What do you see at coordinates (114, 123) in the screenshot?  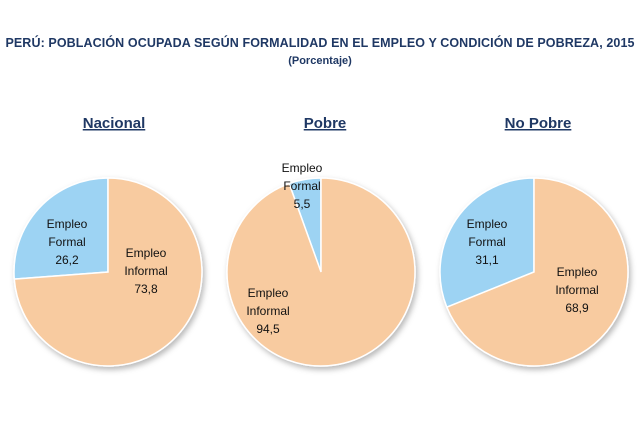 I see `pie-title: Nacional` at bounding box center [114, 123].